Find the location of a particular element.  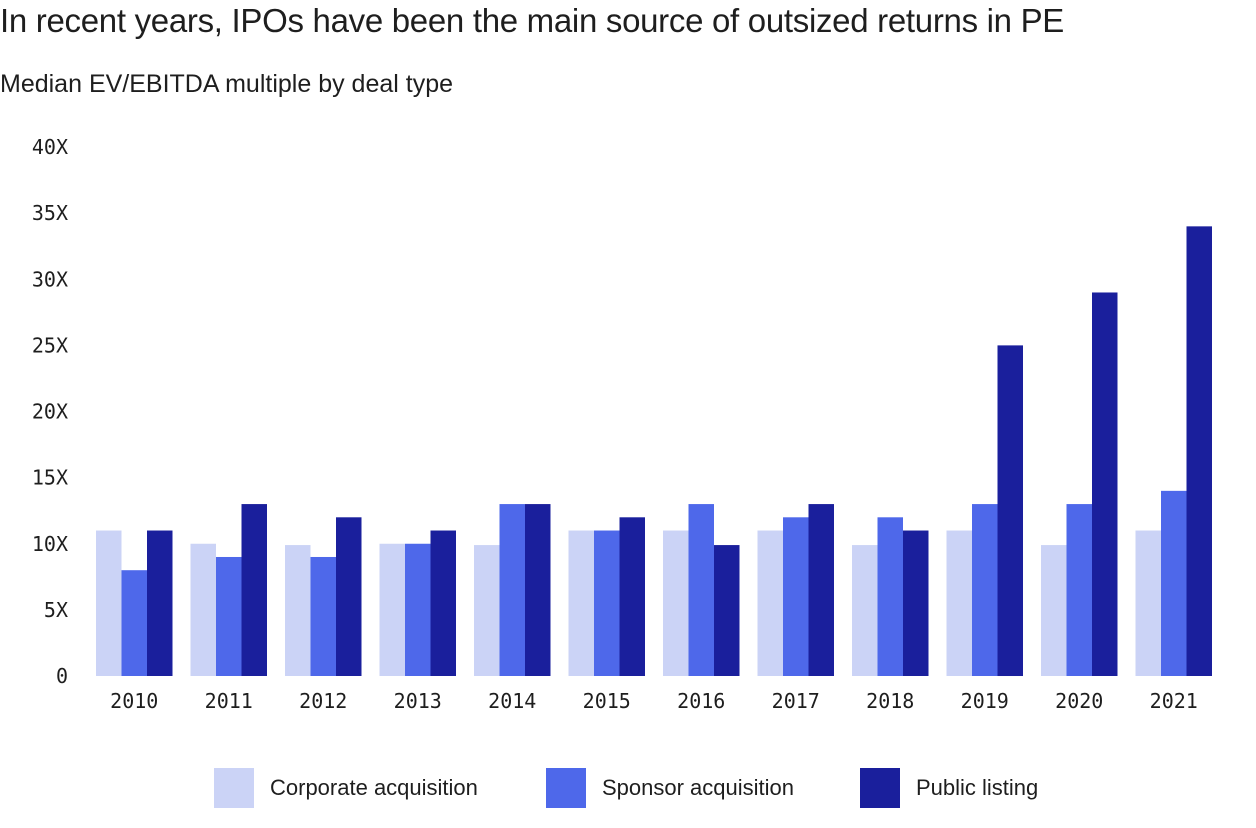

bar-sponsor-acquisition-2012 is located at coordinates (323, 616).